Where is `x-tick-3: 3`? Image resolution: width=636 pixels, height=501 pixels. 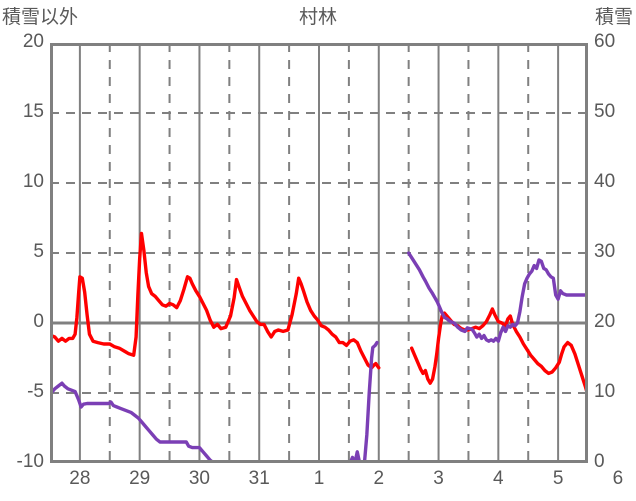 x-tick-3: 3 is located at coordinates (438, 478).